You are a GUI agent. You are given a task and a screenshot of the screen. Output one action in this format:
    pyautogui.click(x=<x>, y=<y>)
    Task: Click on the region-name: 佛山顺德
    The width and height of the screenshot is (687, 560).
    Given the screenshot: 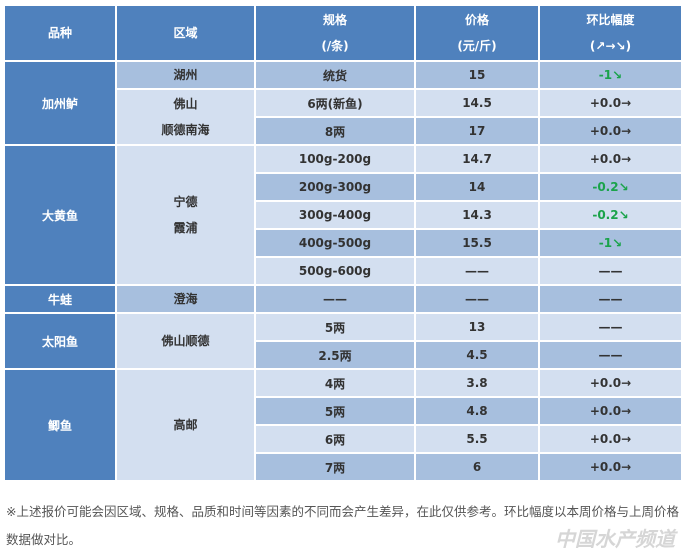 What is the action you would take?
    pyautogui.click(x=185, y=341)
    